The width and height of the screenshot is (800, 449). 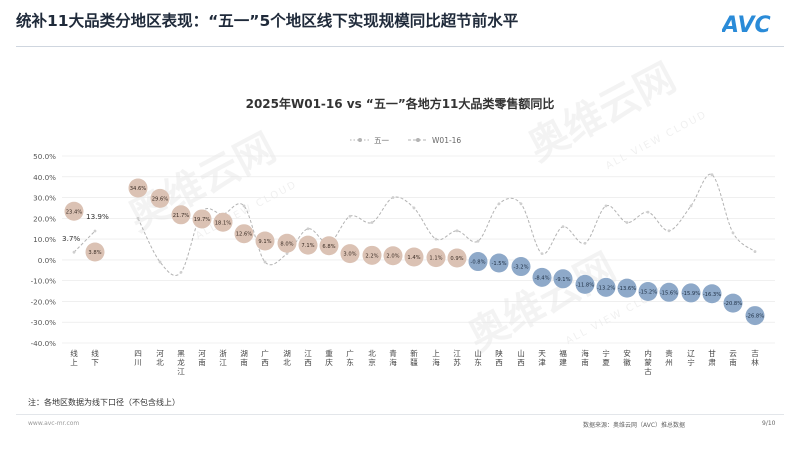 What do you see at coordinates (202, 358) in the screenshot?
I see `x-tick-label: 河南` at bounding box center [202, 358].